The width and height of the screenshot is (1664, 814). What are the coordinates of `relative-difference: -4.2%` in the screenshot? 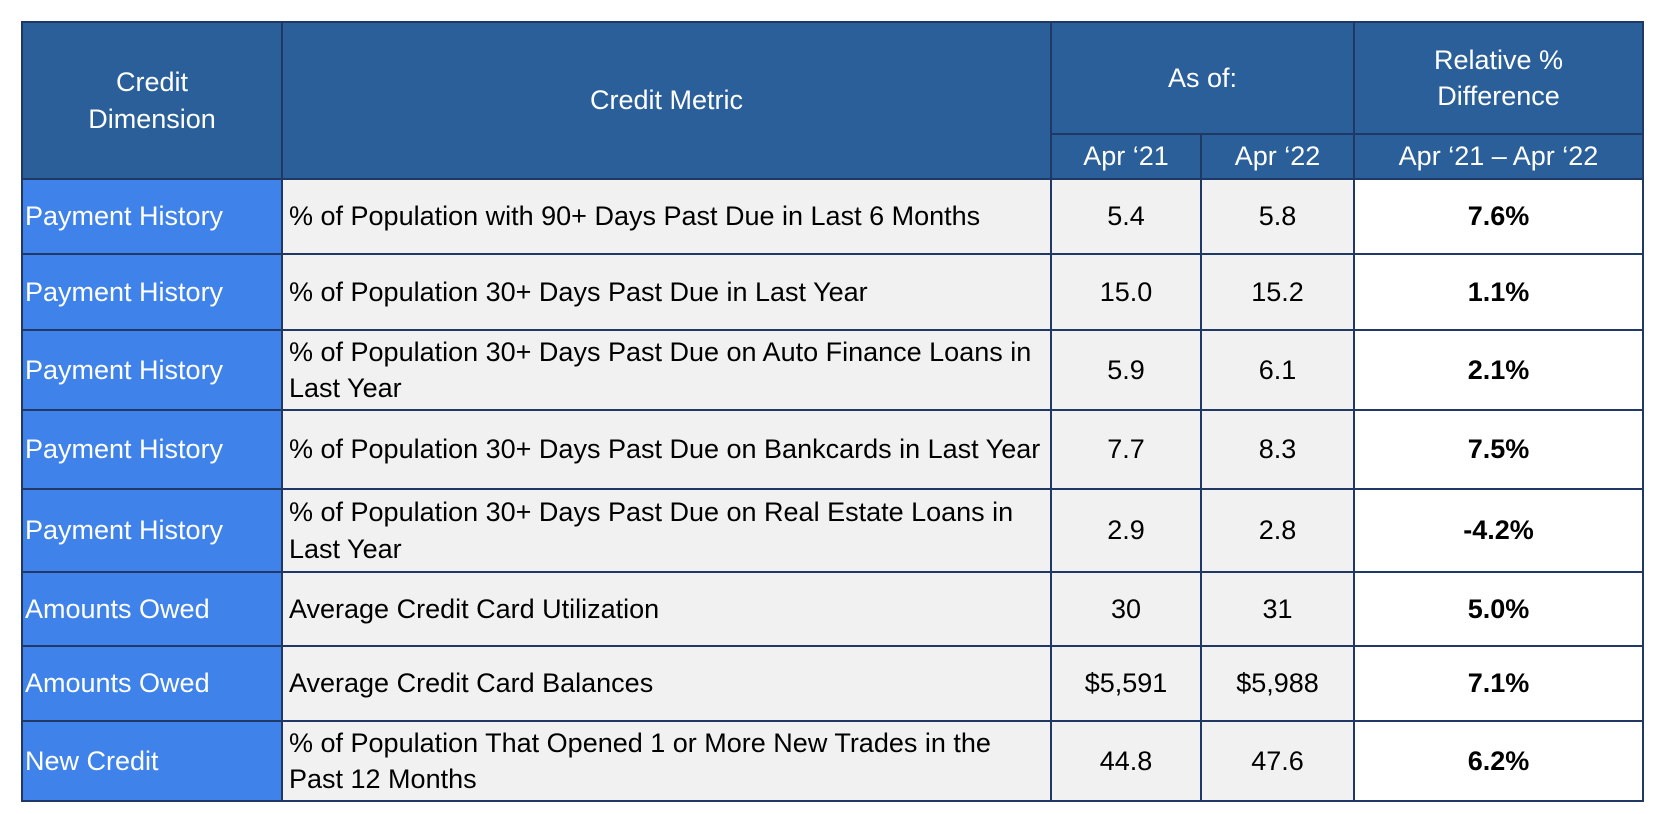 It's located at (1498, 530).